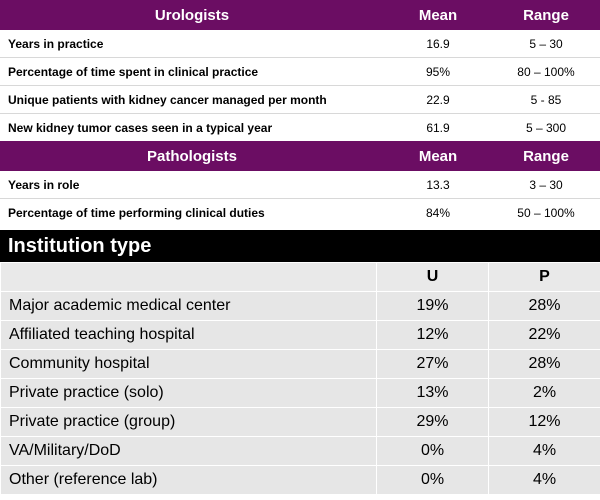 The width and height of the screenshot is (600, 500). Describe the element at coordinates (546, 185) in the screenshot. I see `row-range: 3 – 30` at that location.